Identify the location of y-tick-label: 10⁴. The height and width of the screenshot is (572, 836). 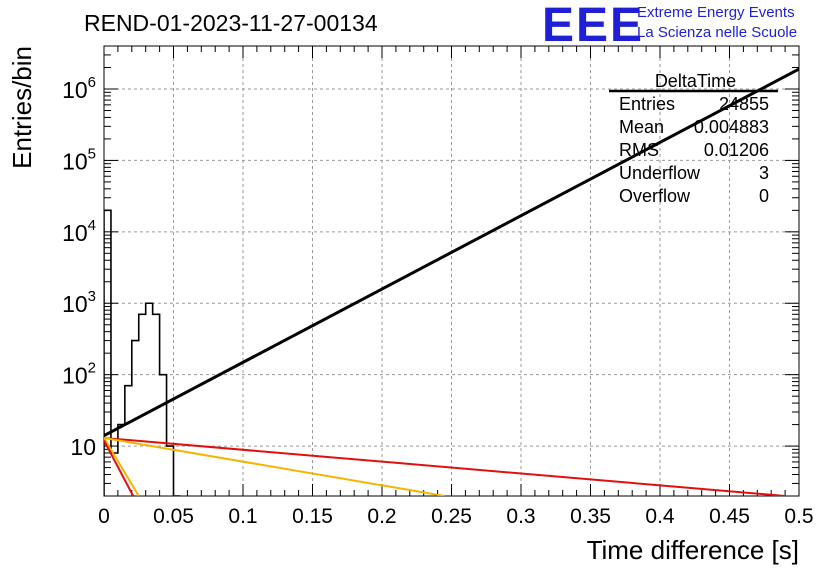
(79, 231).